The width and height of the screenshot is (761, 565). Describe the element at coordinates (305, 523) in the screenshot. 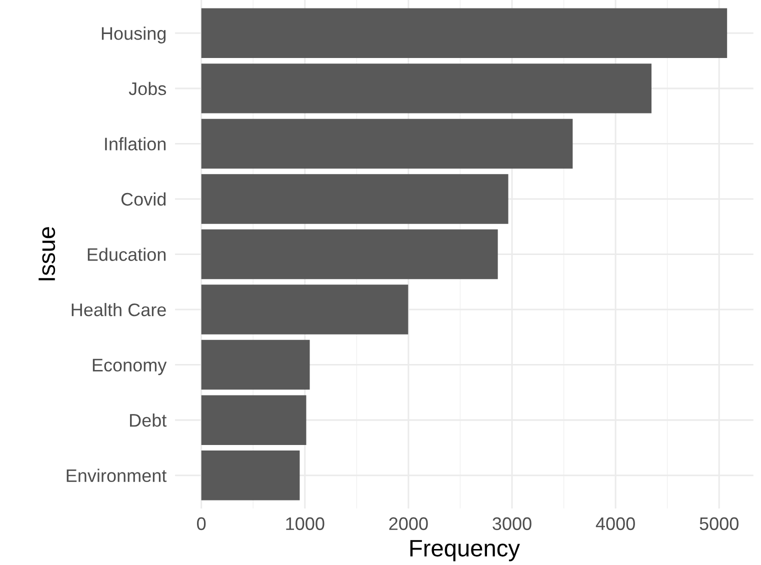

I see `x-tick-label: 1000` at that location.